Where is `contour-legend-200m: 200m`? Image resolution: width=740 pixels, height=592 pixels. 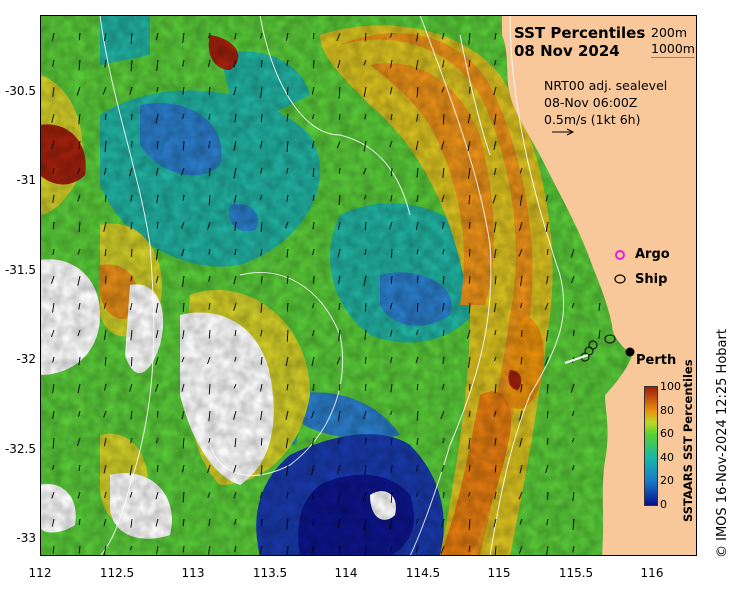 contour-legend-200m: 200m is located at coordinates (669, 32).